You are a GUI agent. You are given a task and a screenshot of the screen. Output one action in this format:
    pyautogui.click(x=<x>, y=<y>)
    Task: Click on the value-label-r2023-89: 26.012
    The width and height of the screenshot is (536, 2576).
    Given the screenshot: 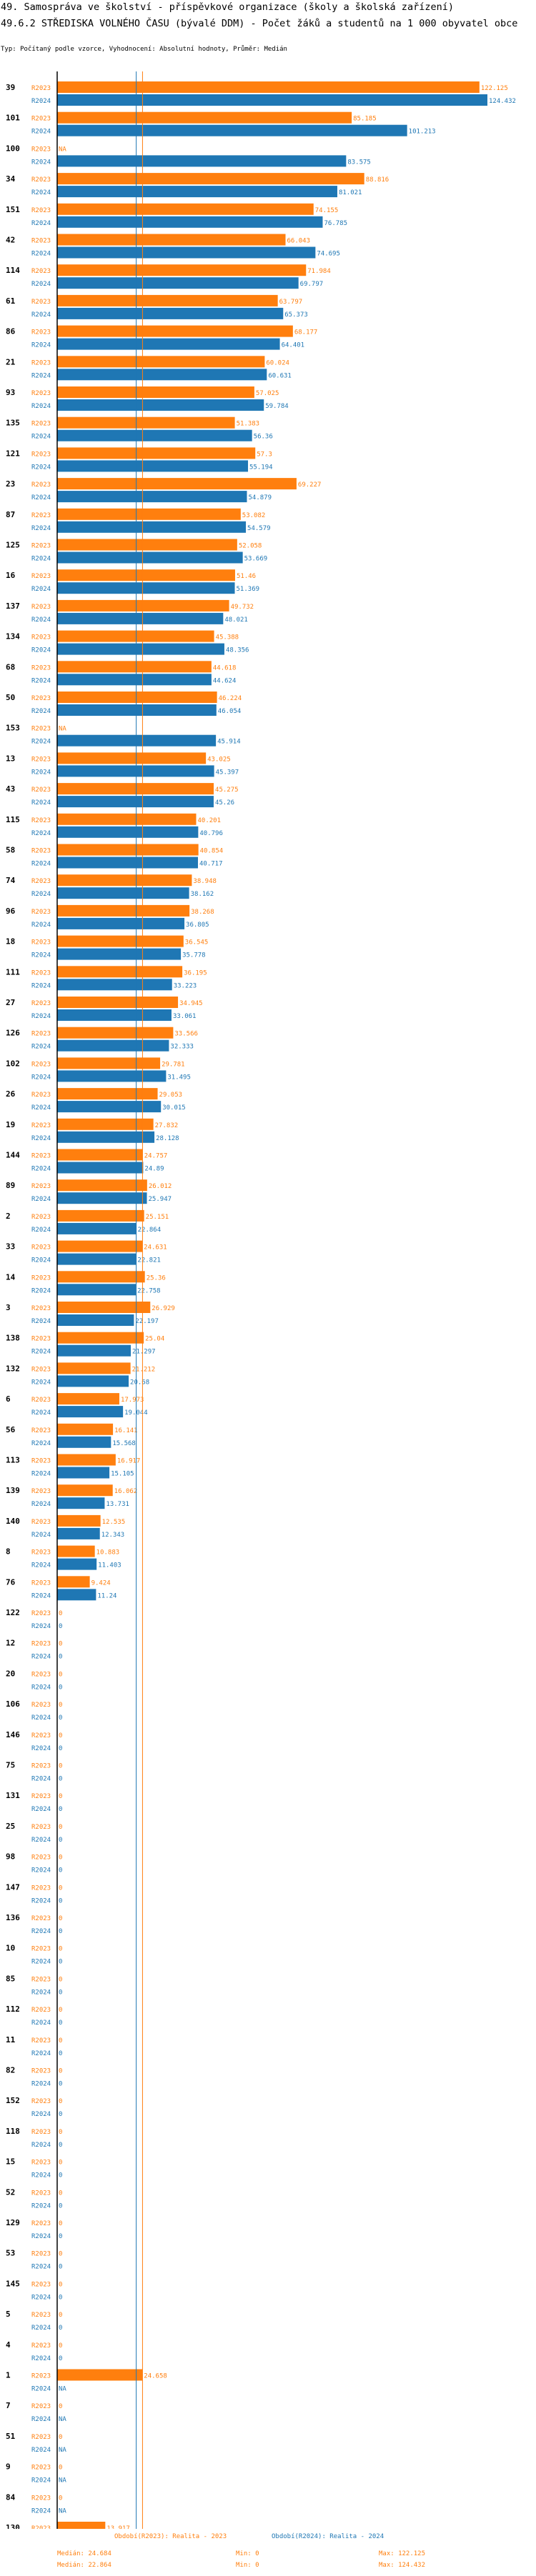 What is the action you would take?
    pyautogui.click(x=160, y=1186)
    